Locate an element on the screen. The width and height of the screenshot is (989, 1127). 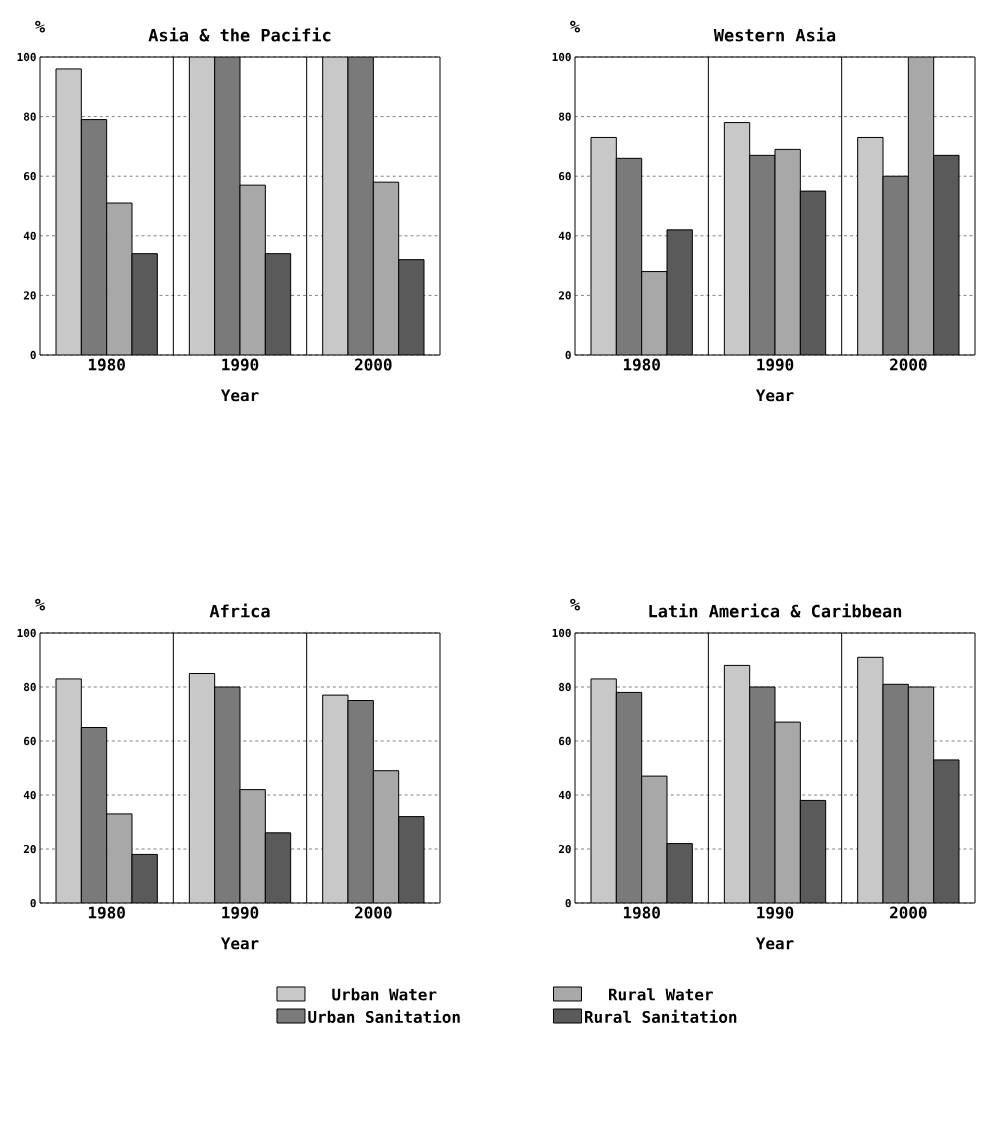
chart-title: Western Asia is located at coordinates (774, 34).